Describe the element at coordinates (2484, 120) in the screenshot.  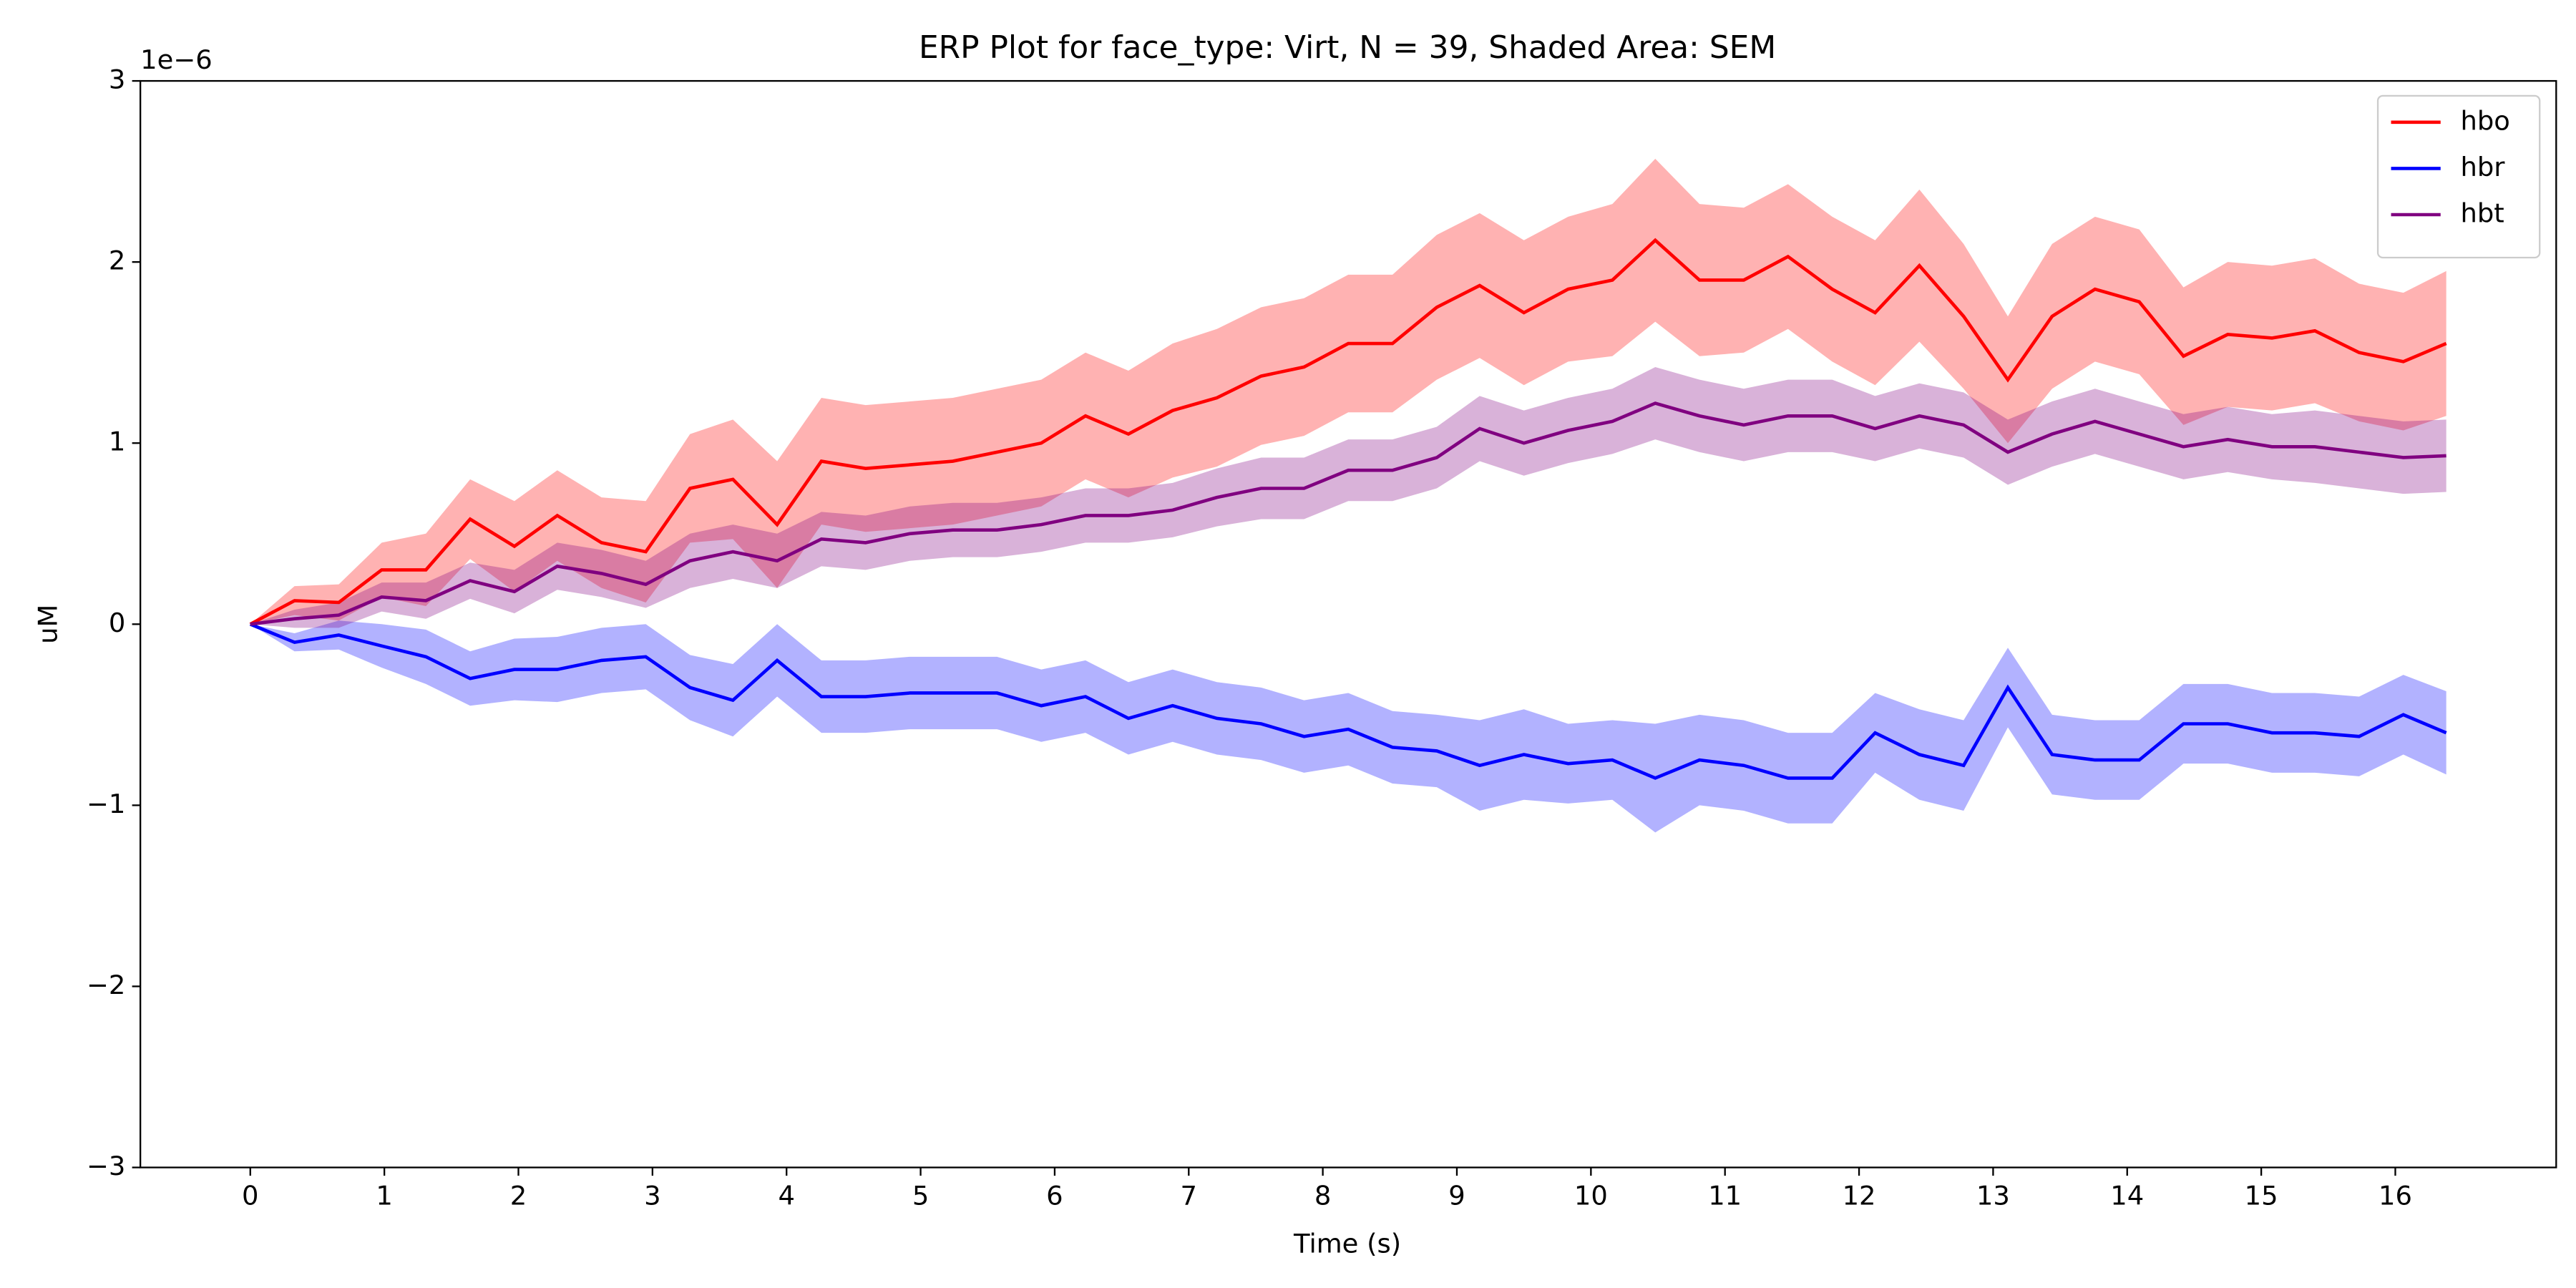
I see `legend-label: hbo` at that location.